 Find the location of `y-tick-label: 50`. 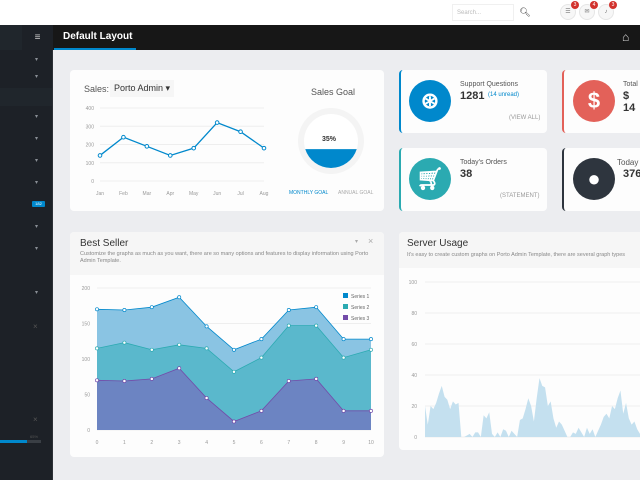

y-tick-label: 50 is located at coordinates (87, 396).